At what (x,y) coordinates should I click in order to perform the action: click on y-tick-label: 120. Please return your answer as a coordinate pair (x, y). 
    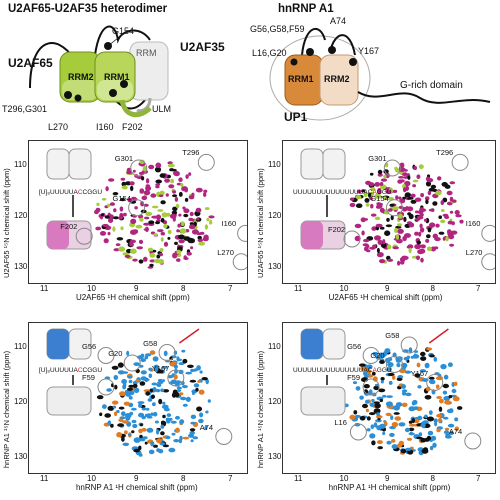
    Looking at the image, I should click on (275, 401).